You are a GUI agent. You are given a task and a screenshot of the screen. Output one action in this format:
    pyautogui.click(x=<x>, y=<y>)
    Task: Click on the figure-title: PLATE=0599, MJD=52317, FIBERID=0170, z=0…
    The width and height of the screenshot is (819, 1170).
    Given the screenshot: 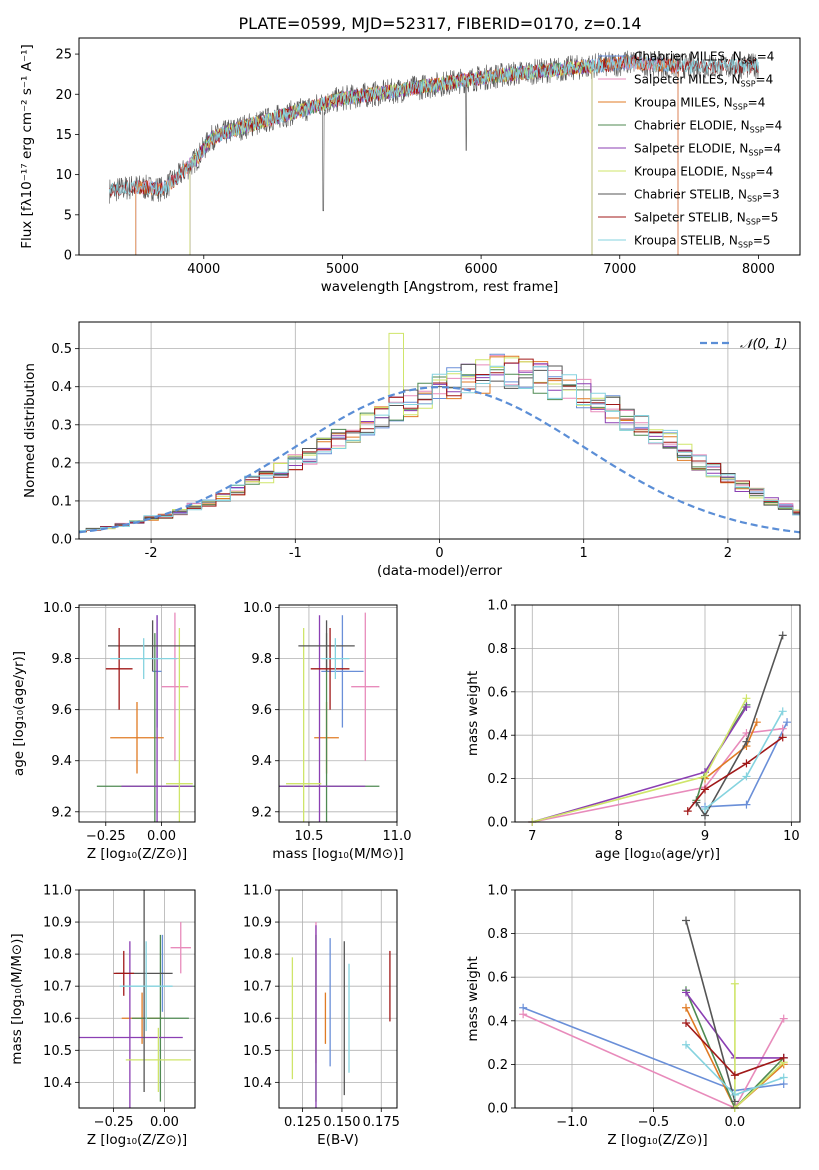 What is the action you would take?
    pyautogui.click(x=439, y=23)
    